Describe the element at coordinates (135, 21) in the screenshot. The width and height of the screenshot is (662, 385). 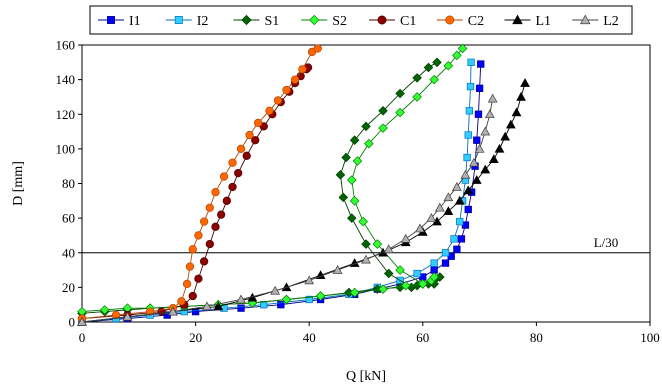
I see `legend-label-I1: I1` at that location.